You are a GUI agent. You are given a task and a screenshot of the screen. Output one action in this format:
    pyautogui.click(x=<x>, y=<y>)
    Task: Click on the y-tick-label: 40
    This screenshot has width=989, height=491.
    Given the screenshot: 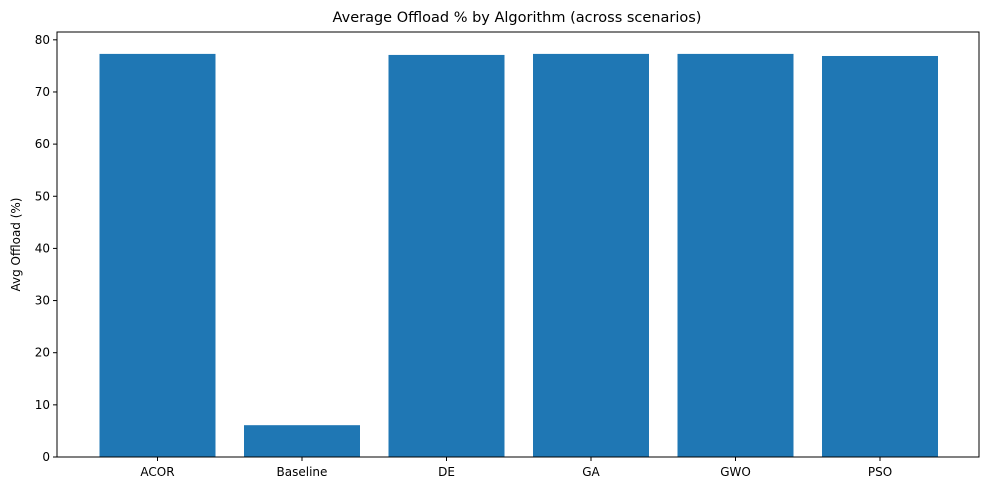 What is the action you would take?
    pyautogui.click(x=42, y=248)
    